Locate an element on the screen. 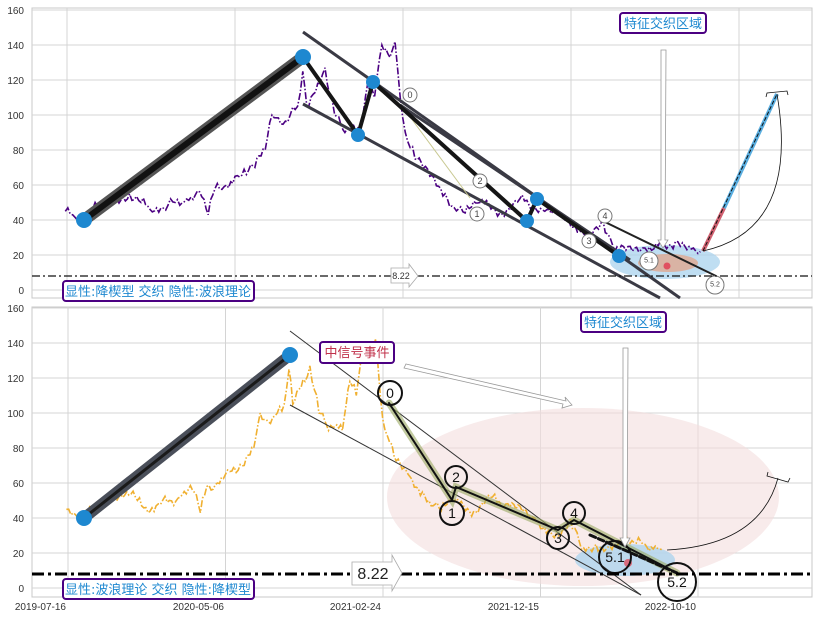 Image resolution: width=819 pixels, height=619 pixels. event-label: 中信号事件 is located at coordinates (356, 353).